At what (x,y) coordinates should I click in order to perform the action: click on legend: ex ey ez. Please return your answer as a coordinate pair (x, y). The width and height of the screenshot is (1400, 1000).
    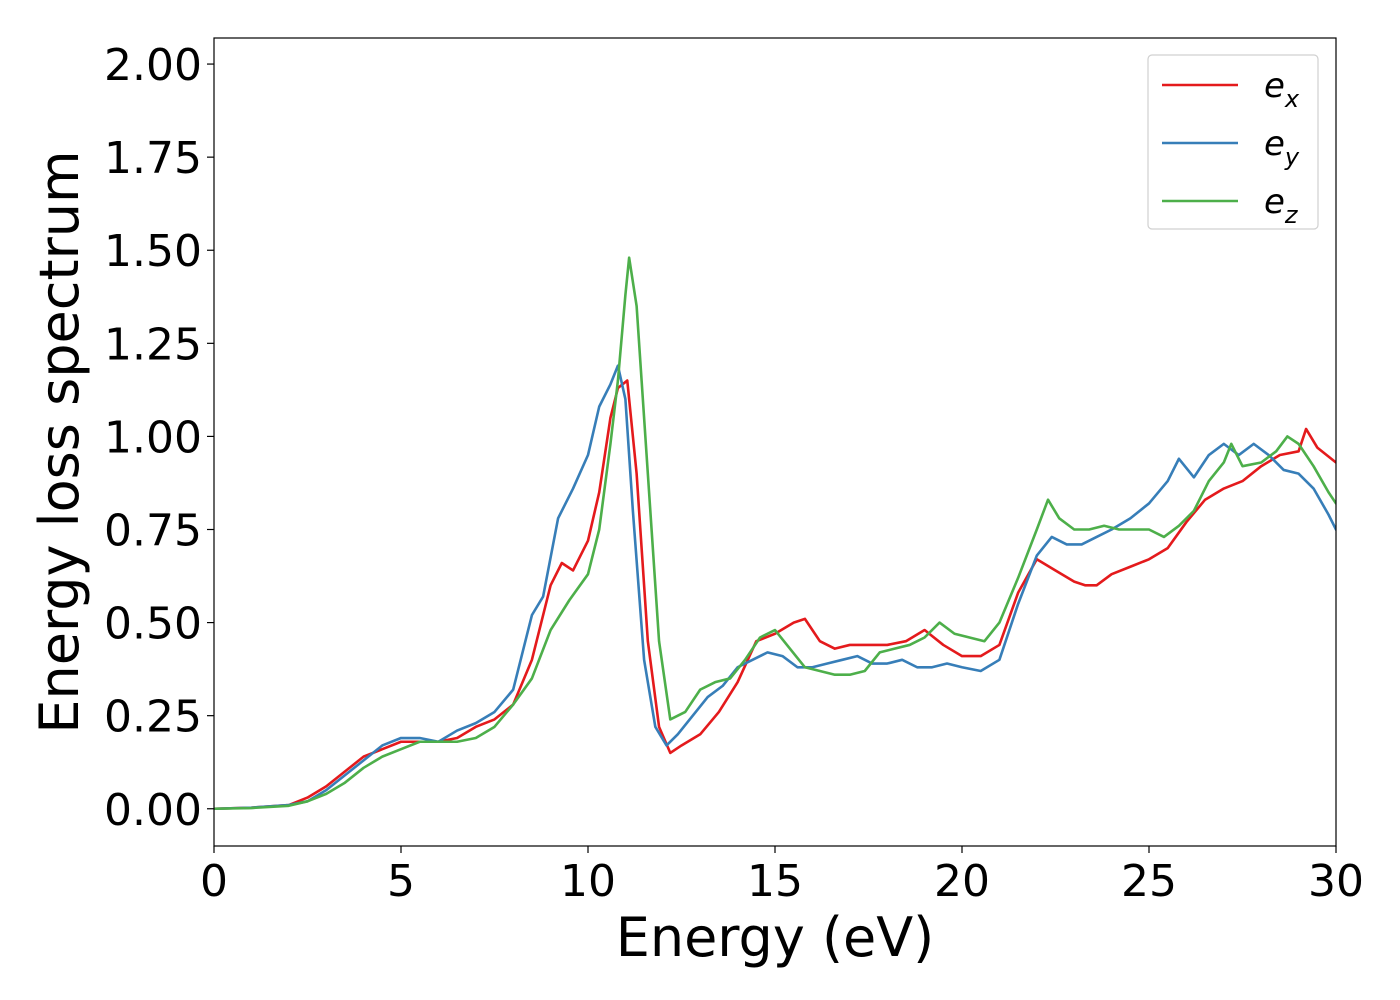
    Looking at the image, I should click on (1233, 142).